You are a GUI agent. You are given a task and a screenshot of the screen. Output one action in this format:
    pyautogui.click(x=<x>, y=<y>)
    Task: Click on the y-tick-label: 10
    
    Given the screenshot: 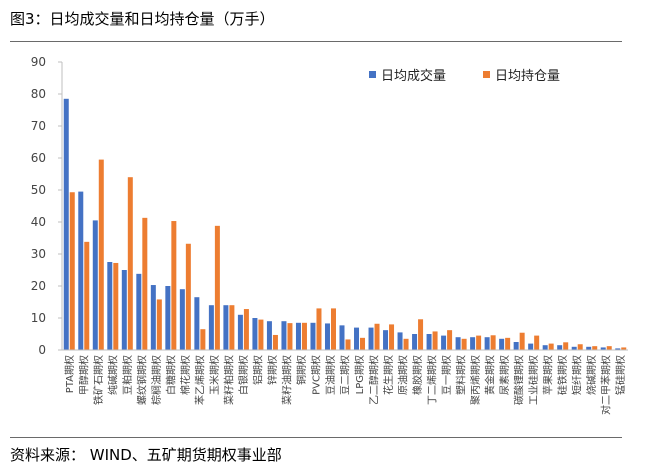 What is the action you would take?
    pyautogui.click(x=38, y=318)
    